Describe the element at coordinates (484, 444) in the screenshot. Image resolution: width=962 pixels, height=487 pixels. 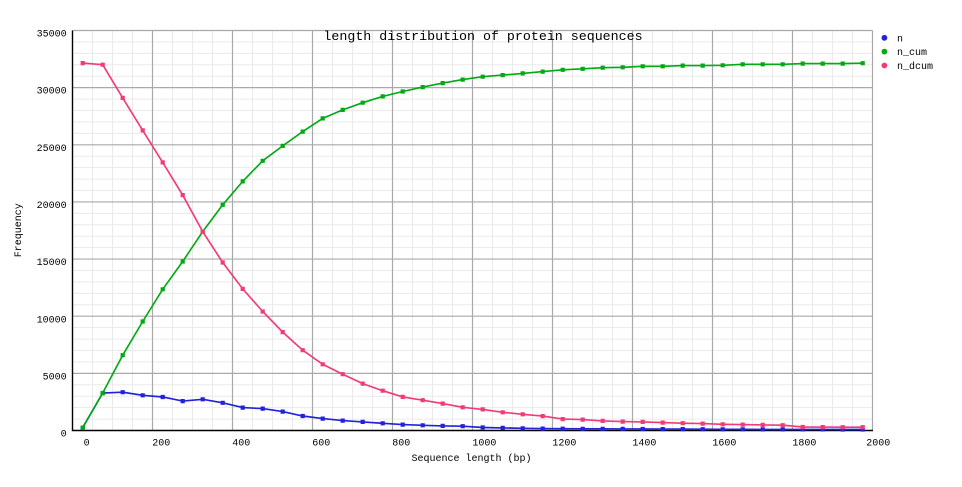
I see `svg-text: 1000` at that location.